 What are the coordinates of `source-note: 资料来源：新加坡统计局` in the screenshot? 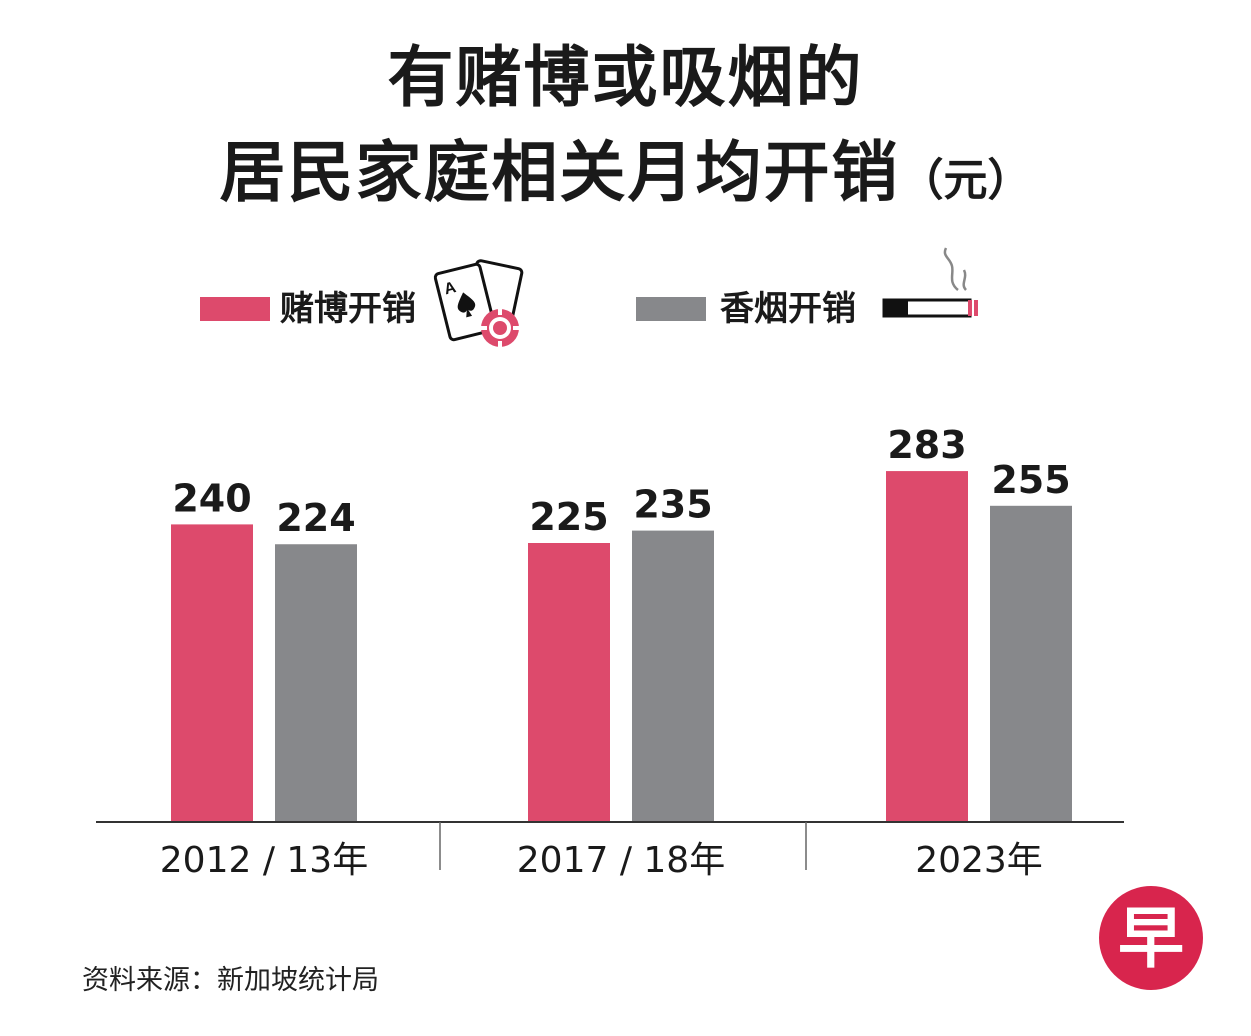 It's located at (230, 980).